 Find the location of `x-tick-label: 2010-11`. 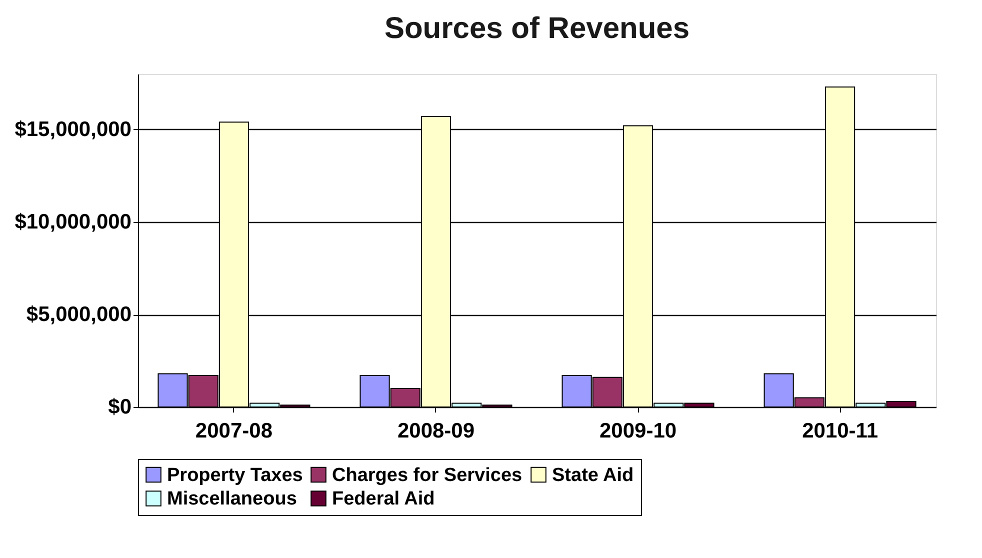

x-tick-label: 2010-11 is located at coordinates (840, 431).